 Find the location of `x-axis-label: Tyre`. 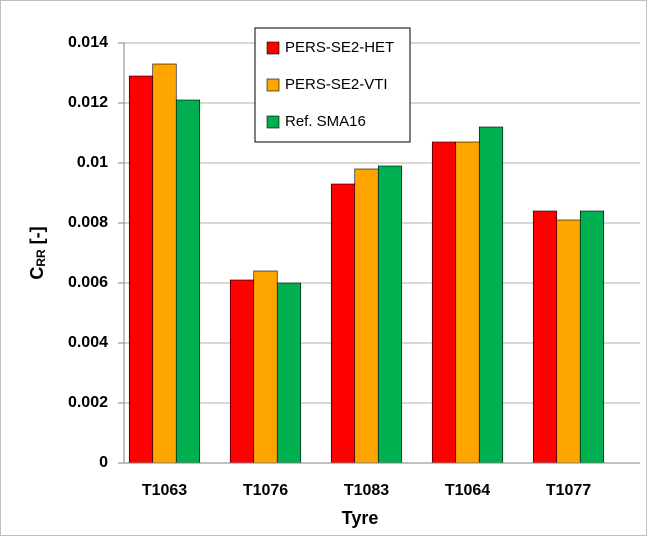

x-axis-label: Tyre is located at coordinates (360, 518).